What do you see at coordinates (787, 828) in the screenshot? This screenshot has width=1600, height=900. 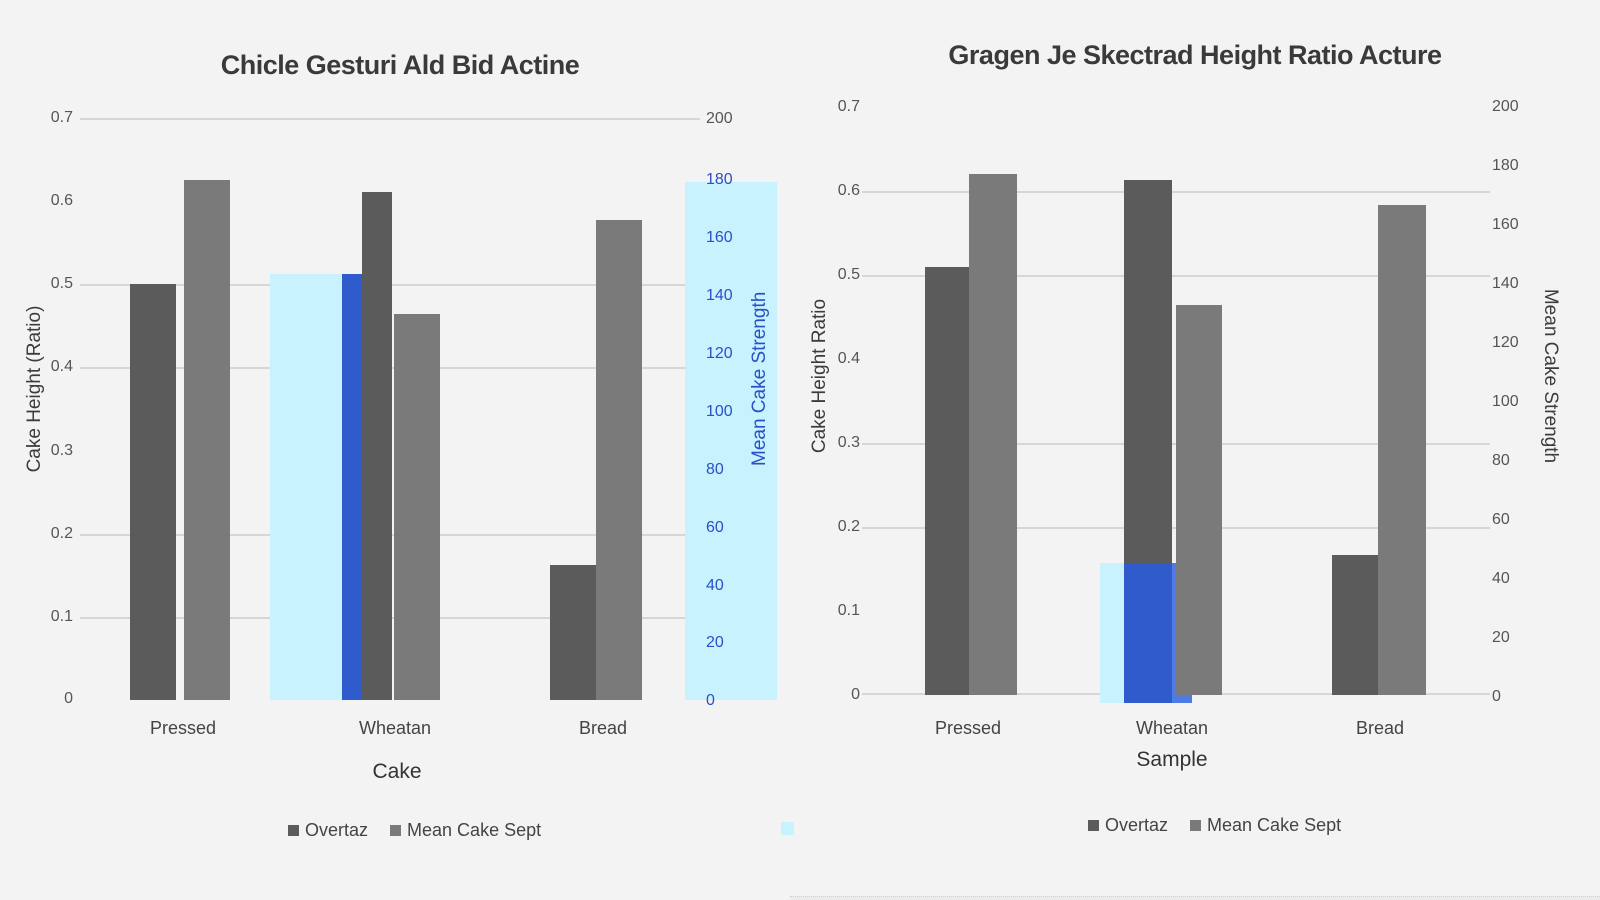 I see `floating-cyan-marker` at bounding box center [787, 828].